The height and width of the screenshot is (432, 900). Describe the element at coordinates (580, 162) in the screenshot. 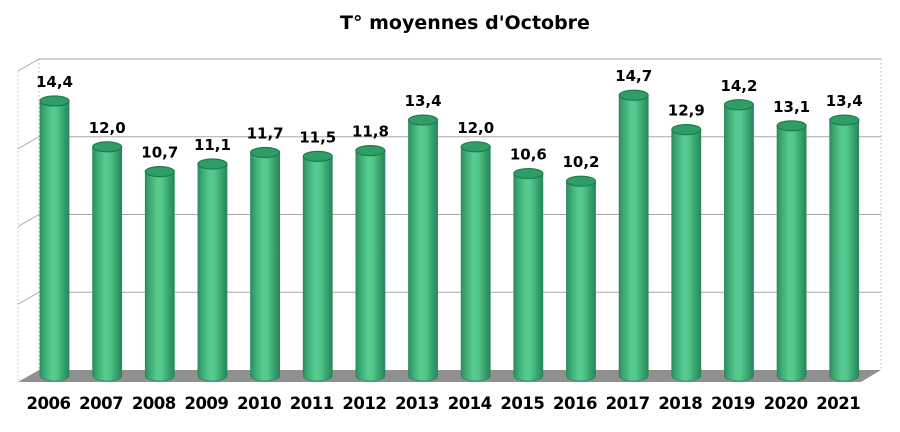

I see `value-label: 10,2` at that location.